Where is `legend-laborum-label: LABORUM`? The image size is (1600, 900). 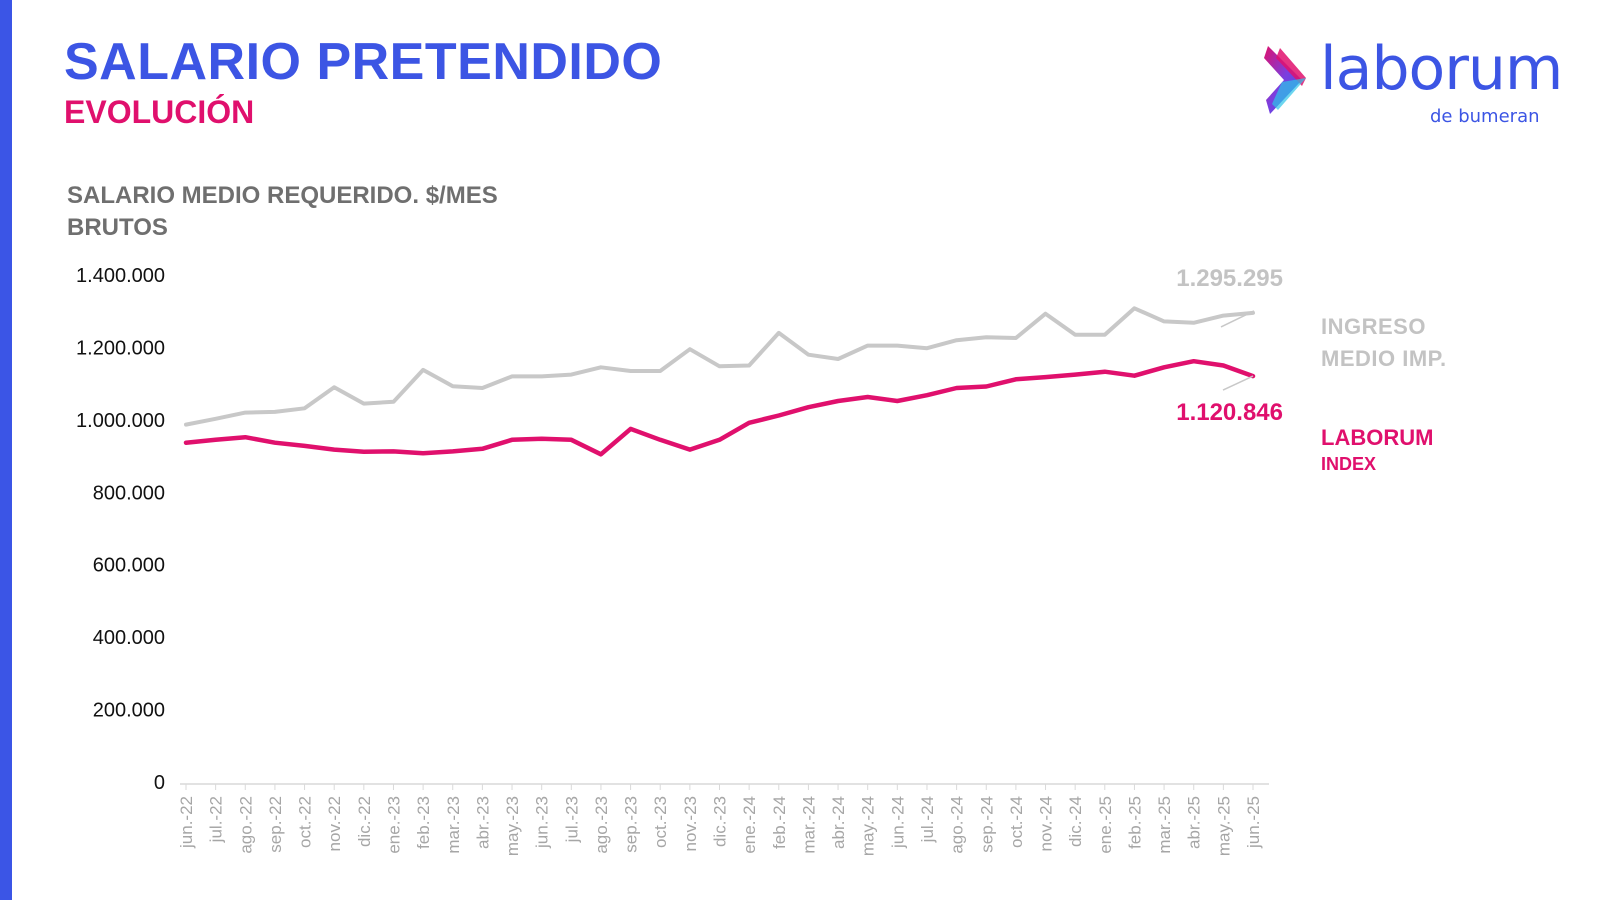 legend-laborum-label: LABORUM is located at coordinates (1377, 437).